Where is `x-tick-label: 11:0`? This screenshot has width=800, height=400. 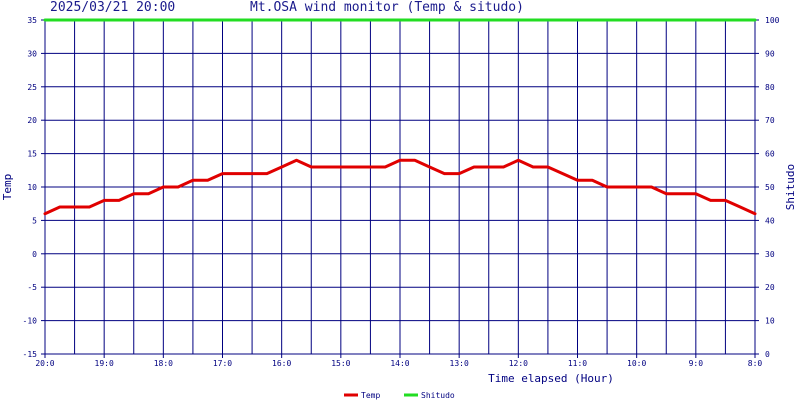 x-tick-label: 11:0 is located at coordinates (577, 363).